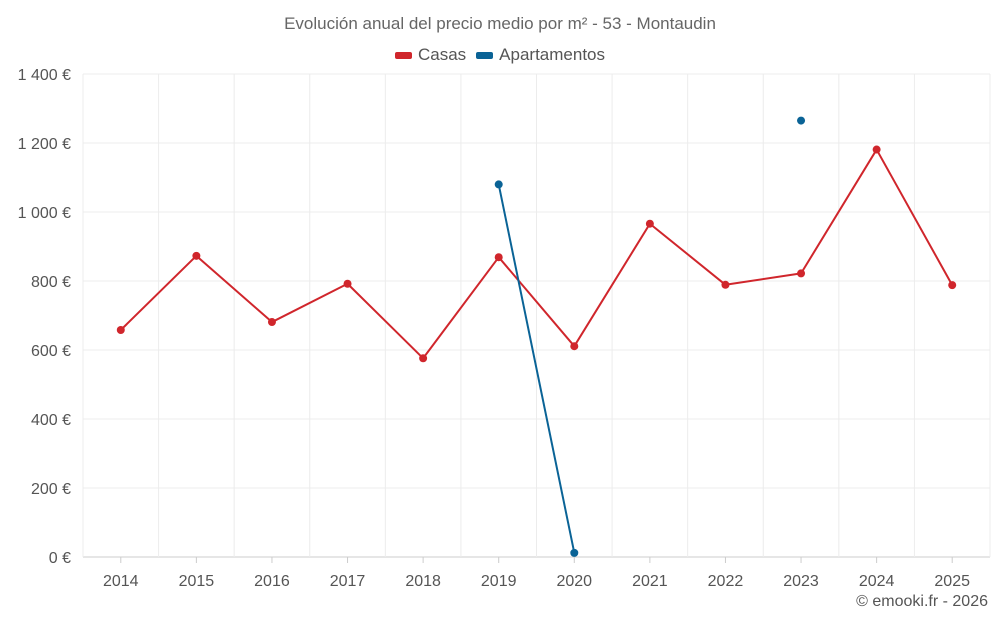 The width and height of the screenshot is (1000, 625). What do you see at coordinates (51, 489) in the screenshot?
I see `y-tick-label: 200 €` at bounding box center [51, 489].